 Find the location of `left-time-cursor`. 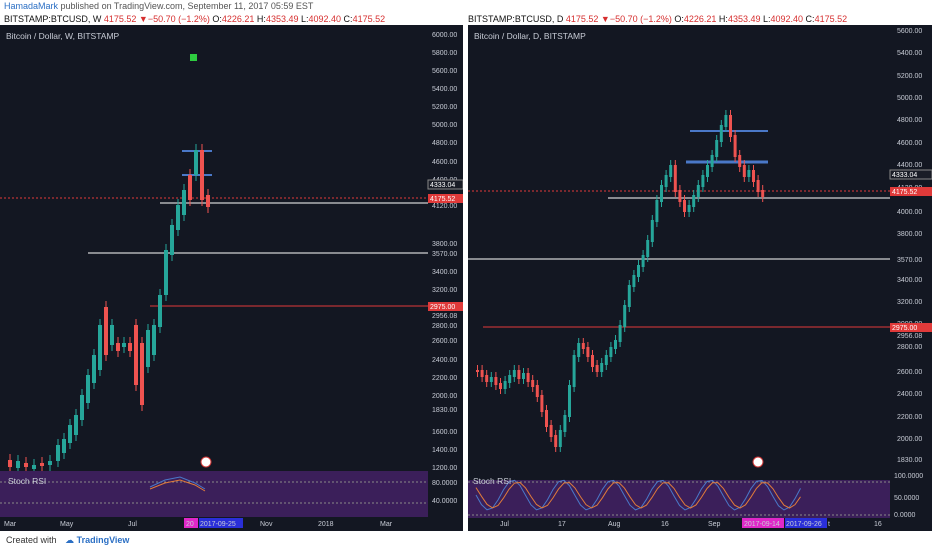

left-time-cursor is located at coordinates (221, 523).